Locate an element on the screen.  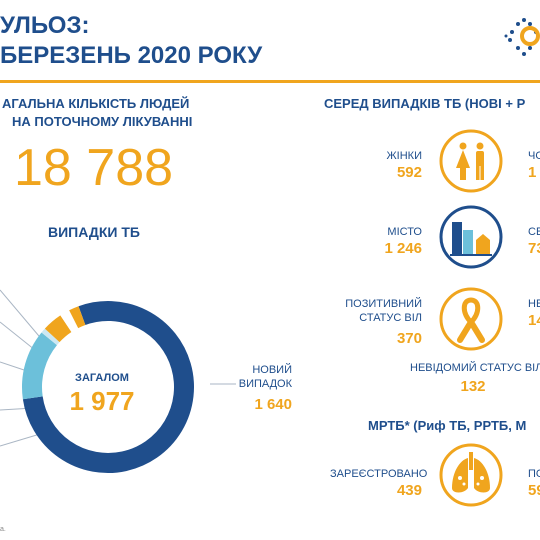
city-village-icon is located at coordinates (471, 237).